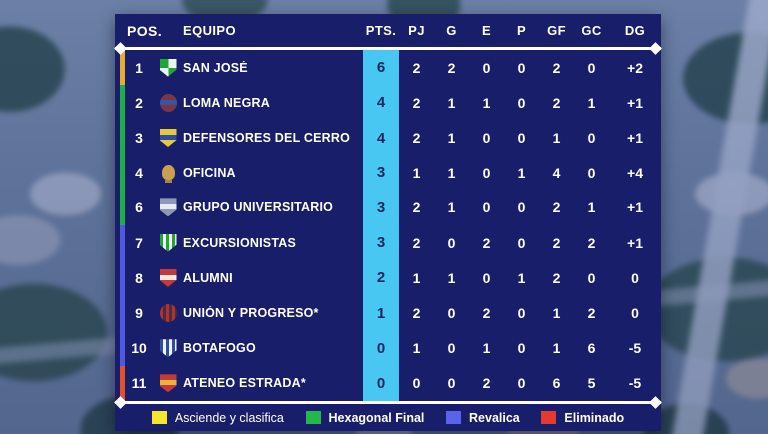 This screenshot has width=768, height=434. What do you see at coordinates (549, 417) in the screenshot?
I see `red-swatch-icon` at bounding box center [549, 417].